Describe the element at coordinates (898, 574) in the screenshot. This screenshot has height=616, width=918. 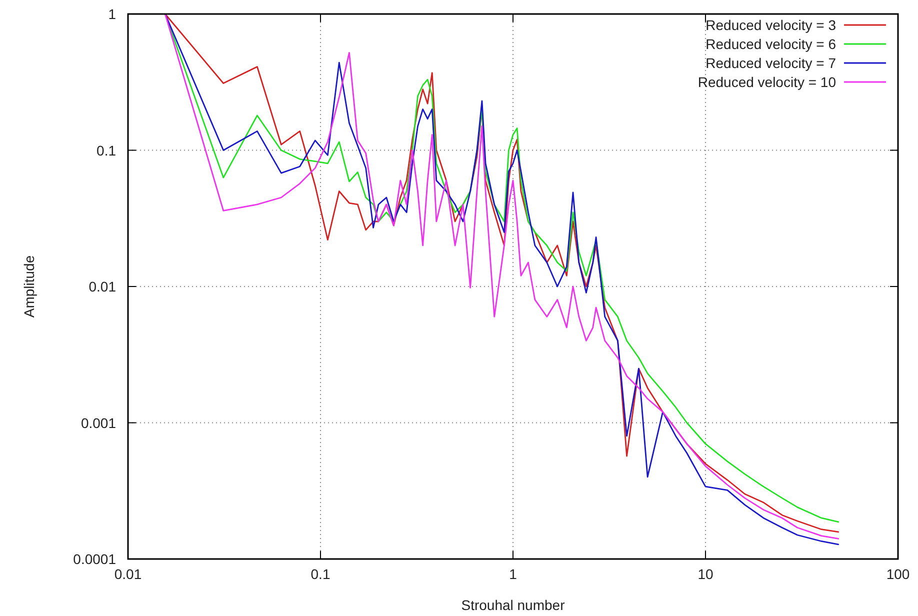
I see `x-tick-label: 100` at that location.